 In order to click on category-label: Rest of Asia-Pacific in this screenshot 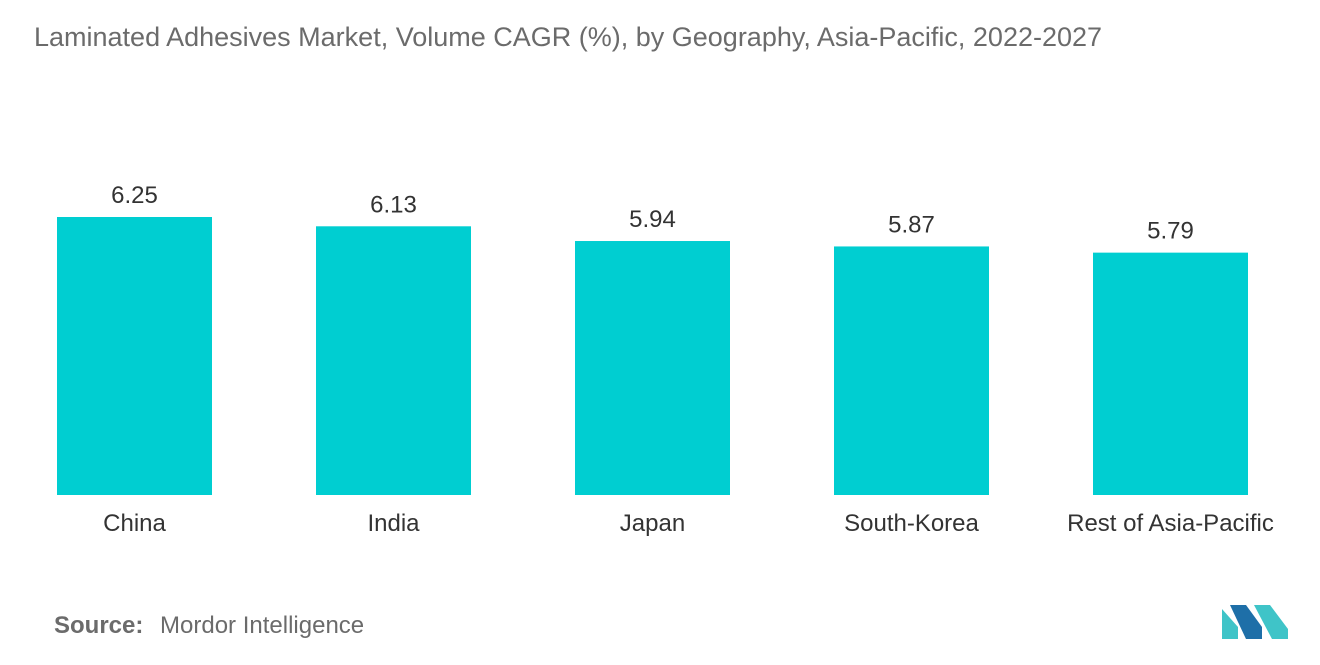, I will do `click(1170, 523)`.